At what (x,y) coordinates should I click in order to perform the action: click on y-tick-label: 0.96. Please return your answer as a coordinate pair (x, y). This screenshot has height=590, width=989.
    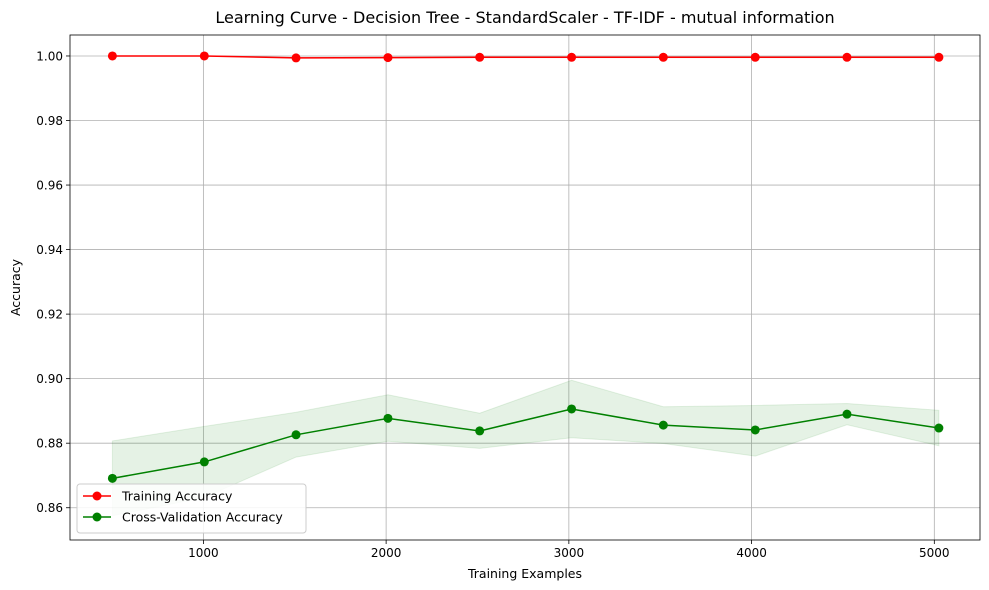
    Looking at the image, I should click on (49, 186).